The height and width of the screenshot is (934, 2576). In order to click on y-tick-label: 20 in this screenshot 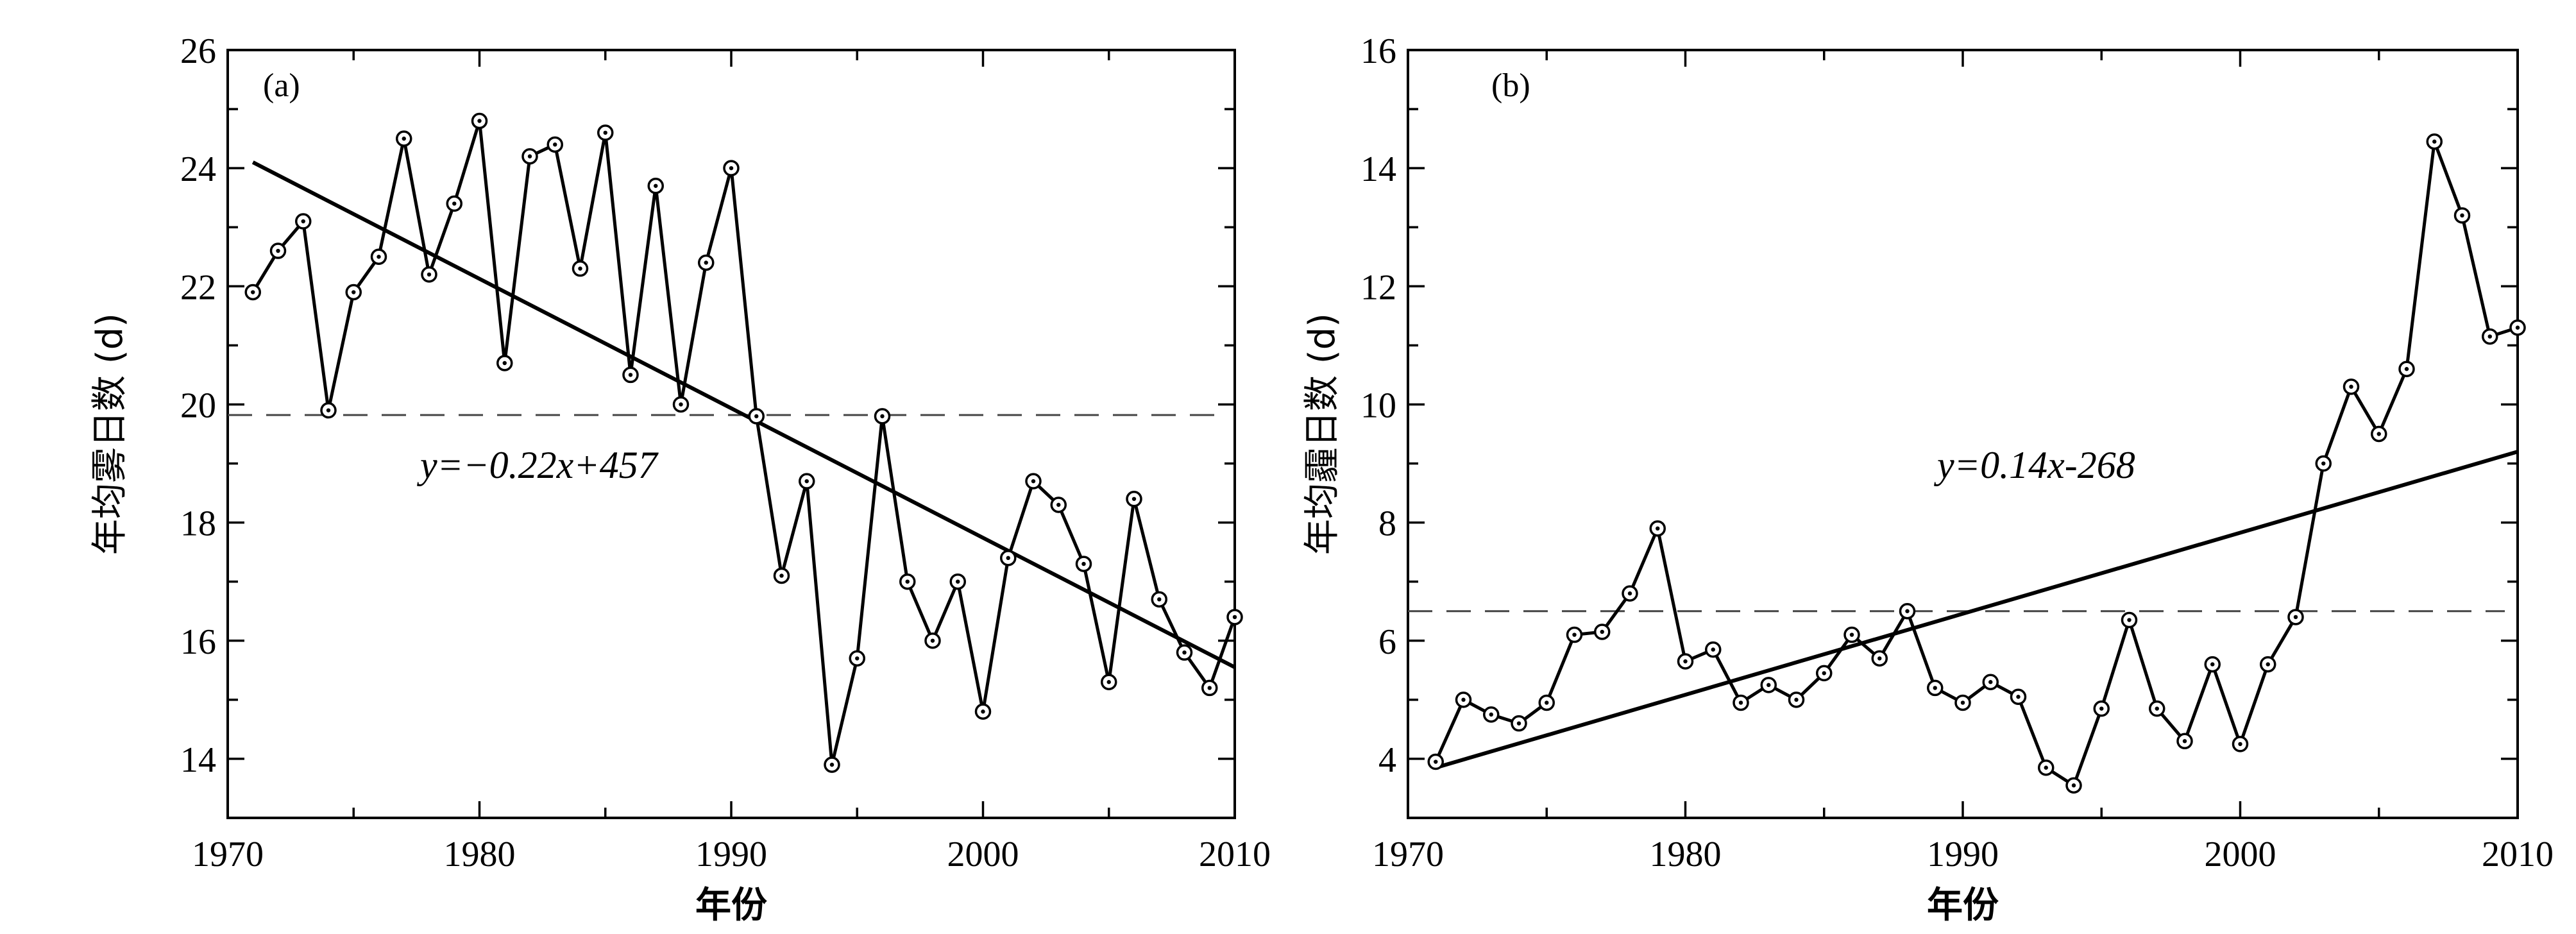, I will do `click(198, 406)`.